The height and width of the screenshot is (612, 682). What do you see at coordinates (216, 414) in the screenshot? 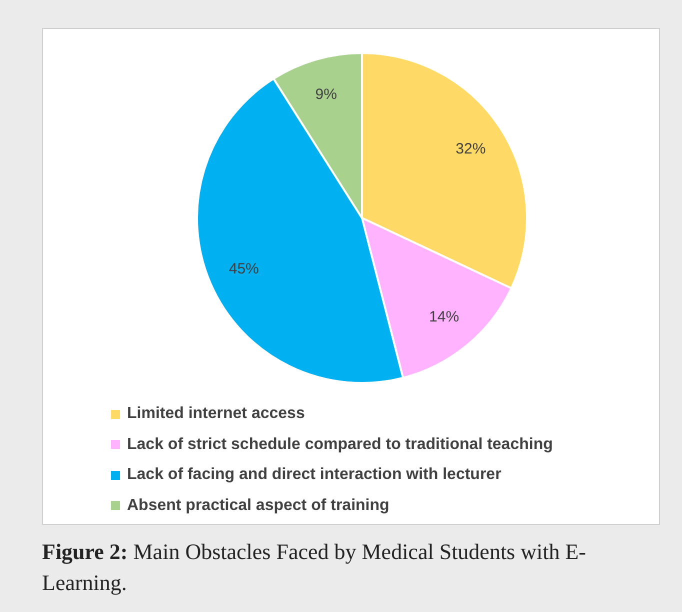
I see `legend-label: Limited internet access` at bounding box center [216, 414].